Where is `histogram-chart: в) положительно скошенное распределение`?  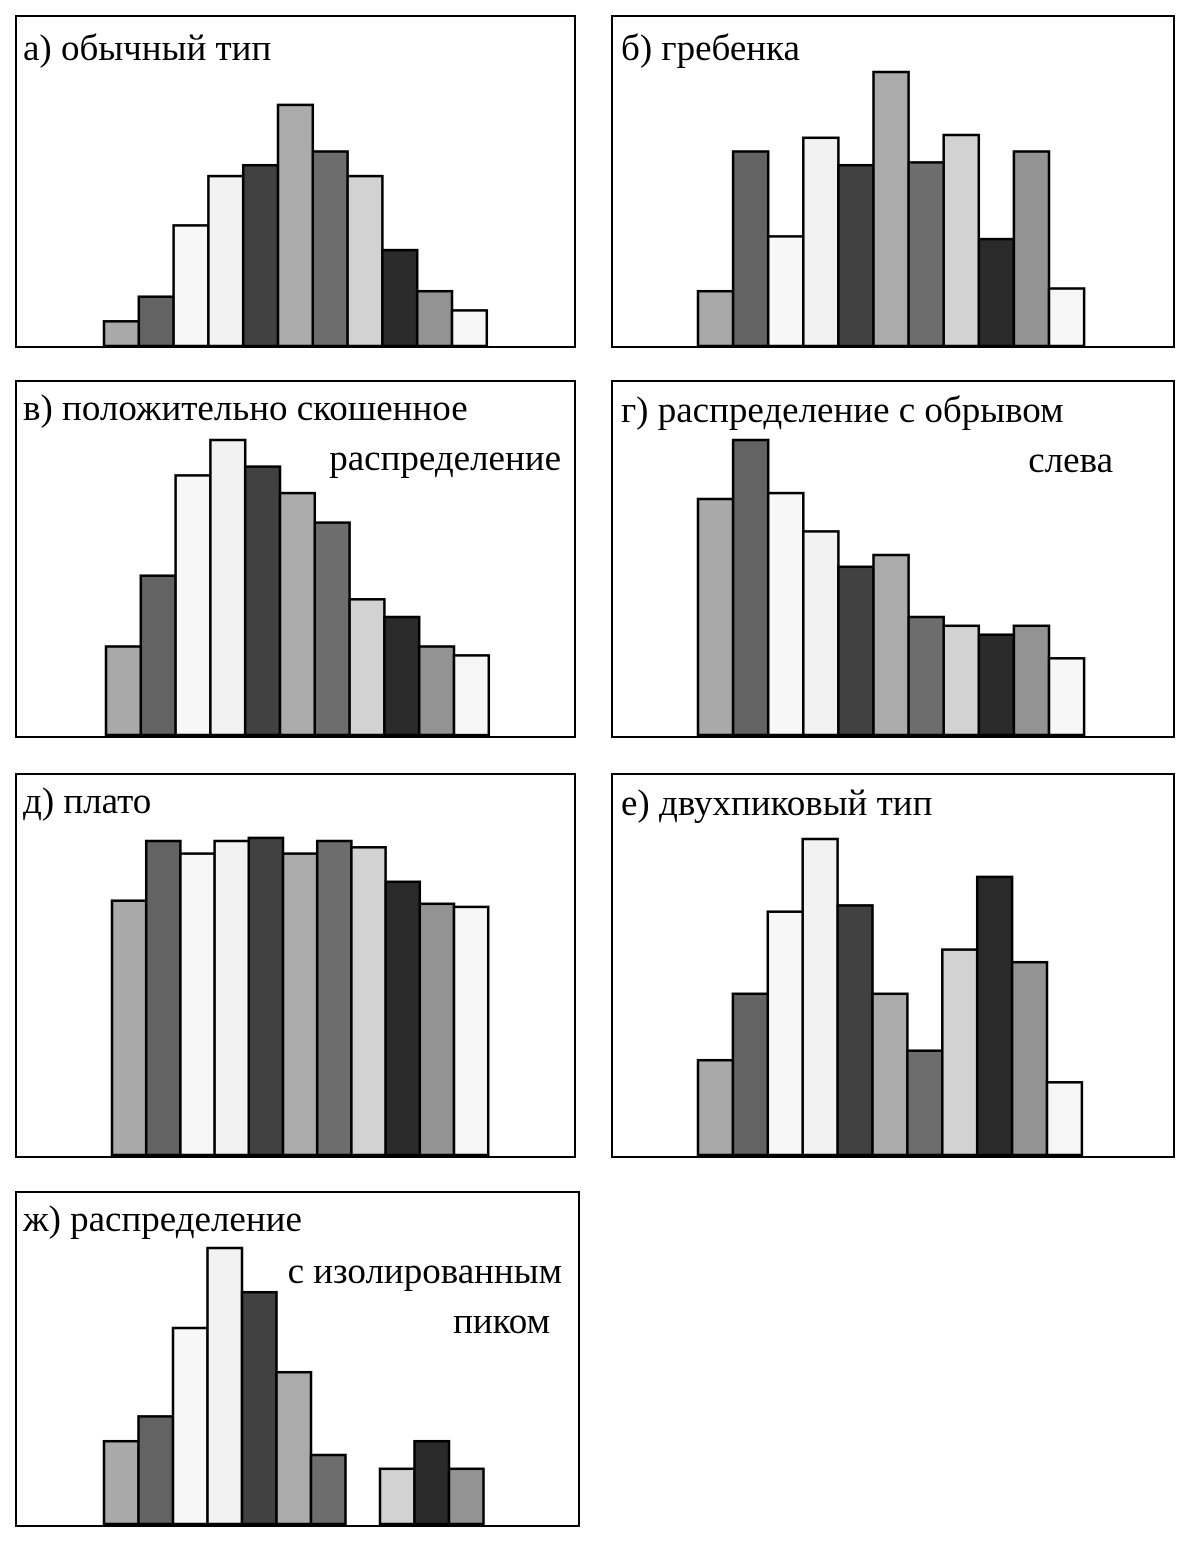 histogram-chart: в) положительно скошенное распределение is located at coordinates (295, 559).